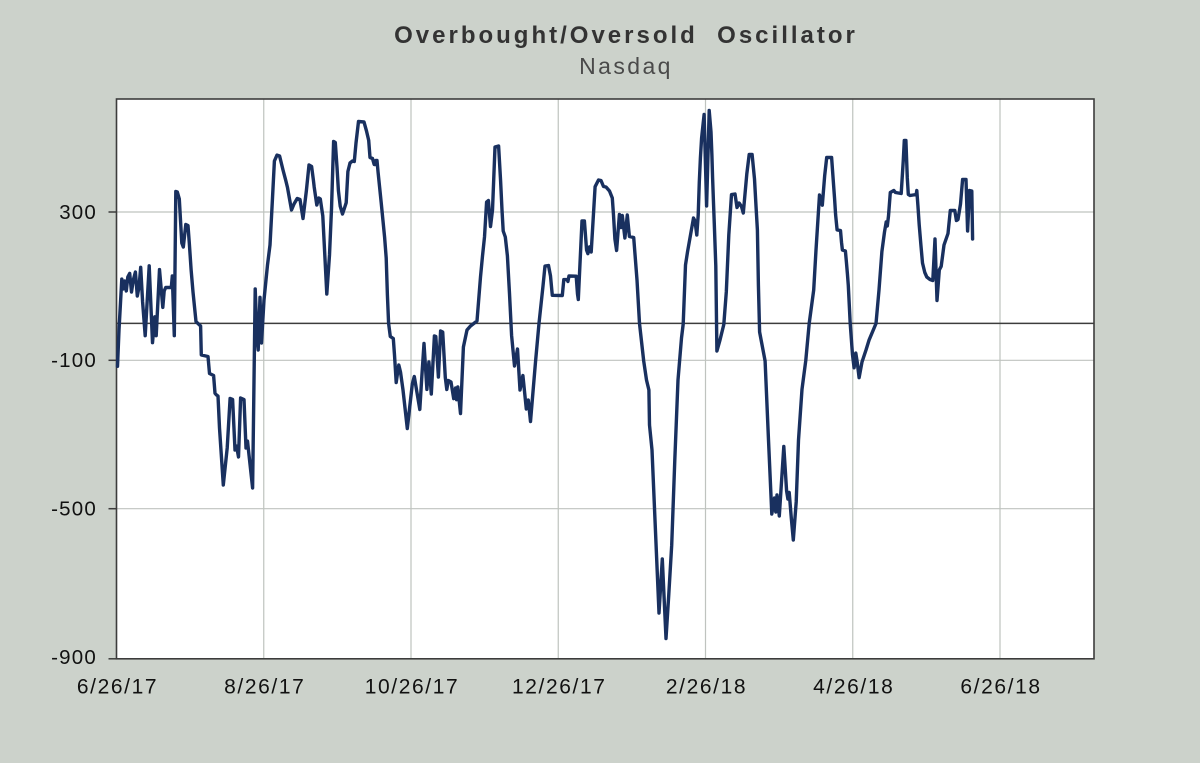 The image size is (1200, 763). I want to click on svg-text: 8/26/17, so click(264, 687).